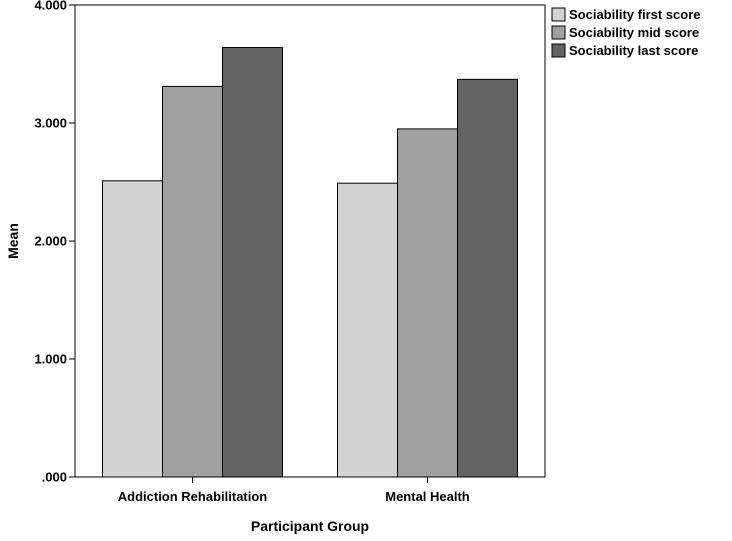  What do you see at coordinates (310, 526) in the screenshot?
I see `x-axis-title: Participant Group` at bounding box center [310, 526].